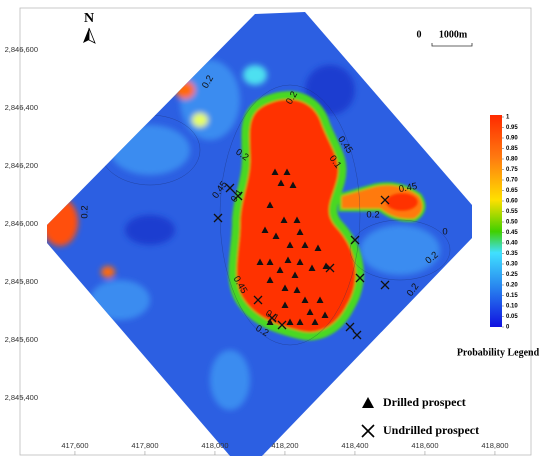 The image size is (550, 464). I want to click on undrilled-label: Undrilled prospect, so click(431, 430).